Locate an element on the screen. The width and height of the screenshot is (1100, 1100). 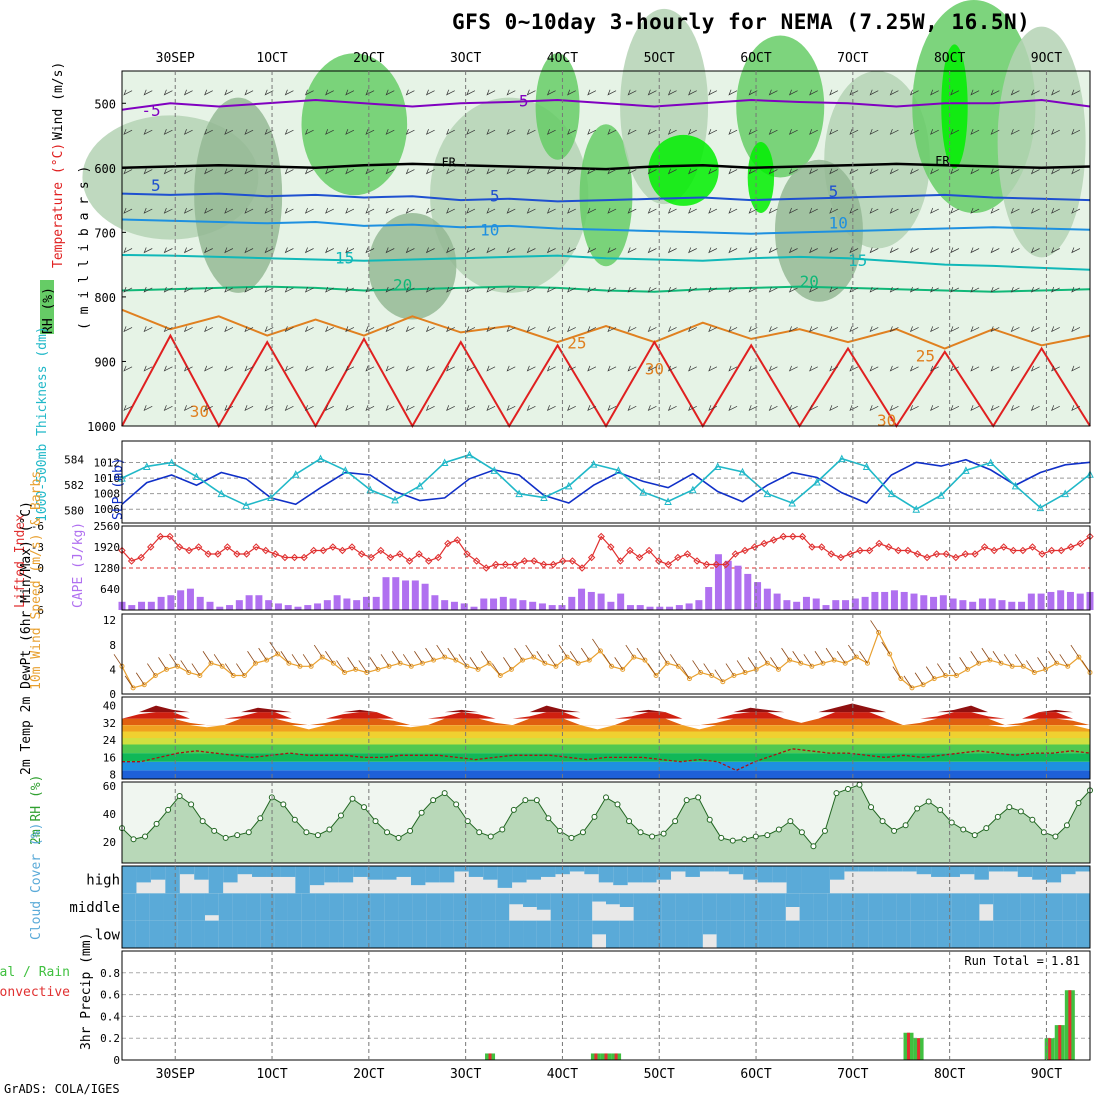
time-axis-label-top: 9OCT is located at coordinates (1046, 58).